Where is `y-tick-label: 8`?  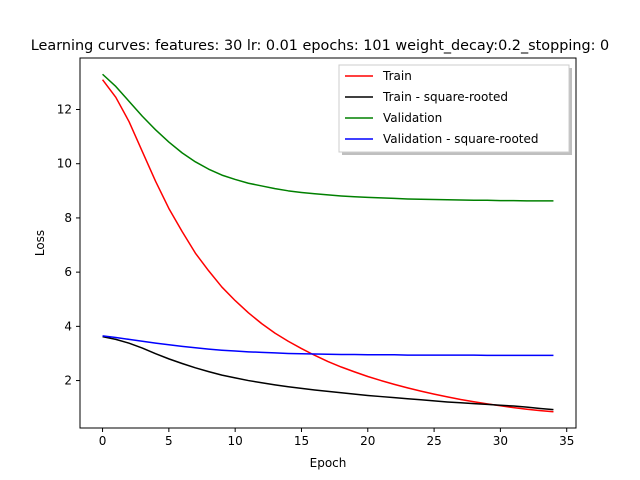
y-tick-label: 8 is located at coordinates (68, 218).